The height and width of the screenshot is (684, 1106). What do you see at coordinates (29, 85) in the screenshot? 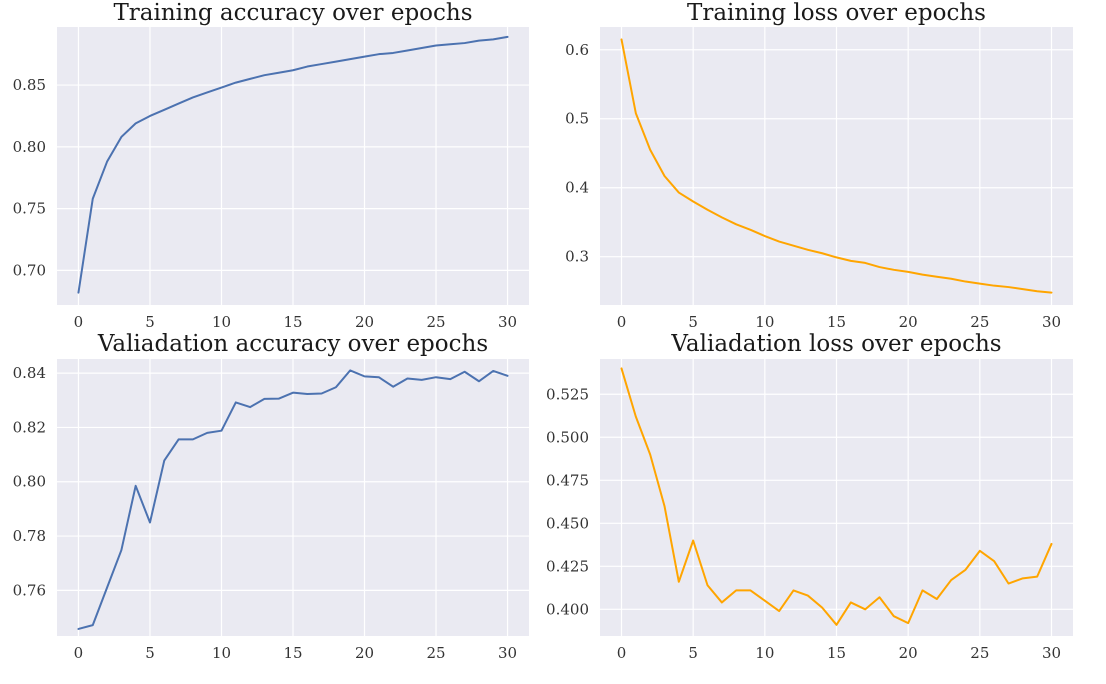
I see `y-tick-label: 0.85` at bounding box center [29, 85].